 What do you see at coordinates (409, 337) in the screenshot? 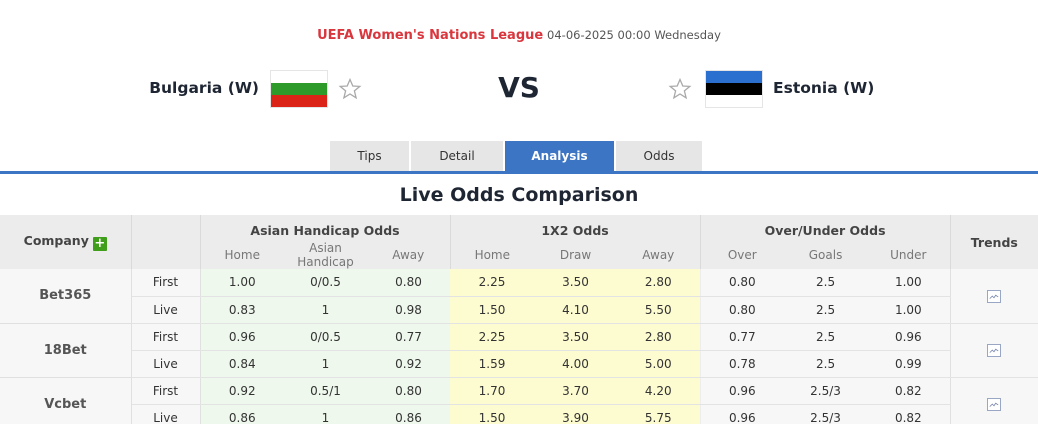
I see `ah-away-odds: 0.77` at bounding box center [409, 337].